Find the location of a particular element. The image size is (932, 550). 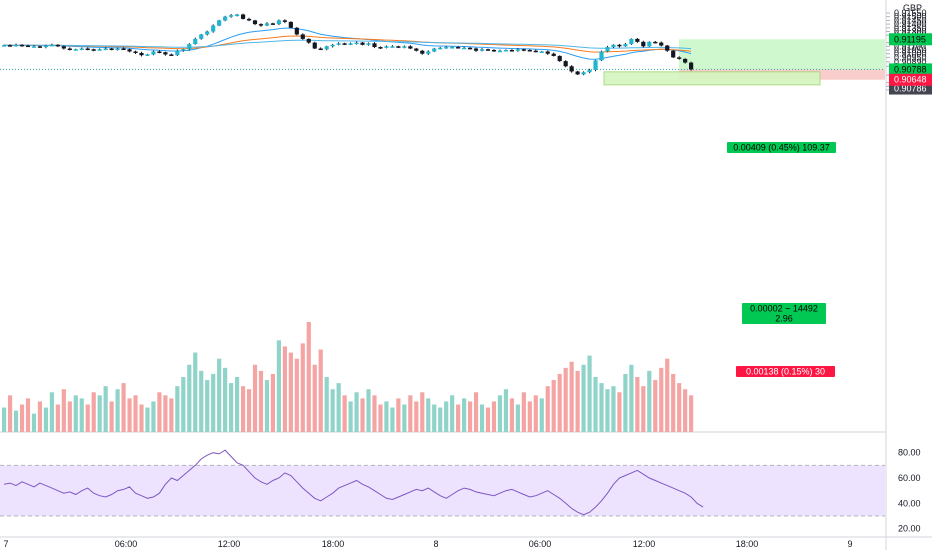

y-tick-label: 0.90890 is located at coordinates (910, 62).